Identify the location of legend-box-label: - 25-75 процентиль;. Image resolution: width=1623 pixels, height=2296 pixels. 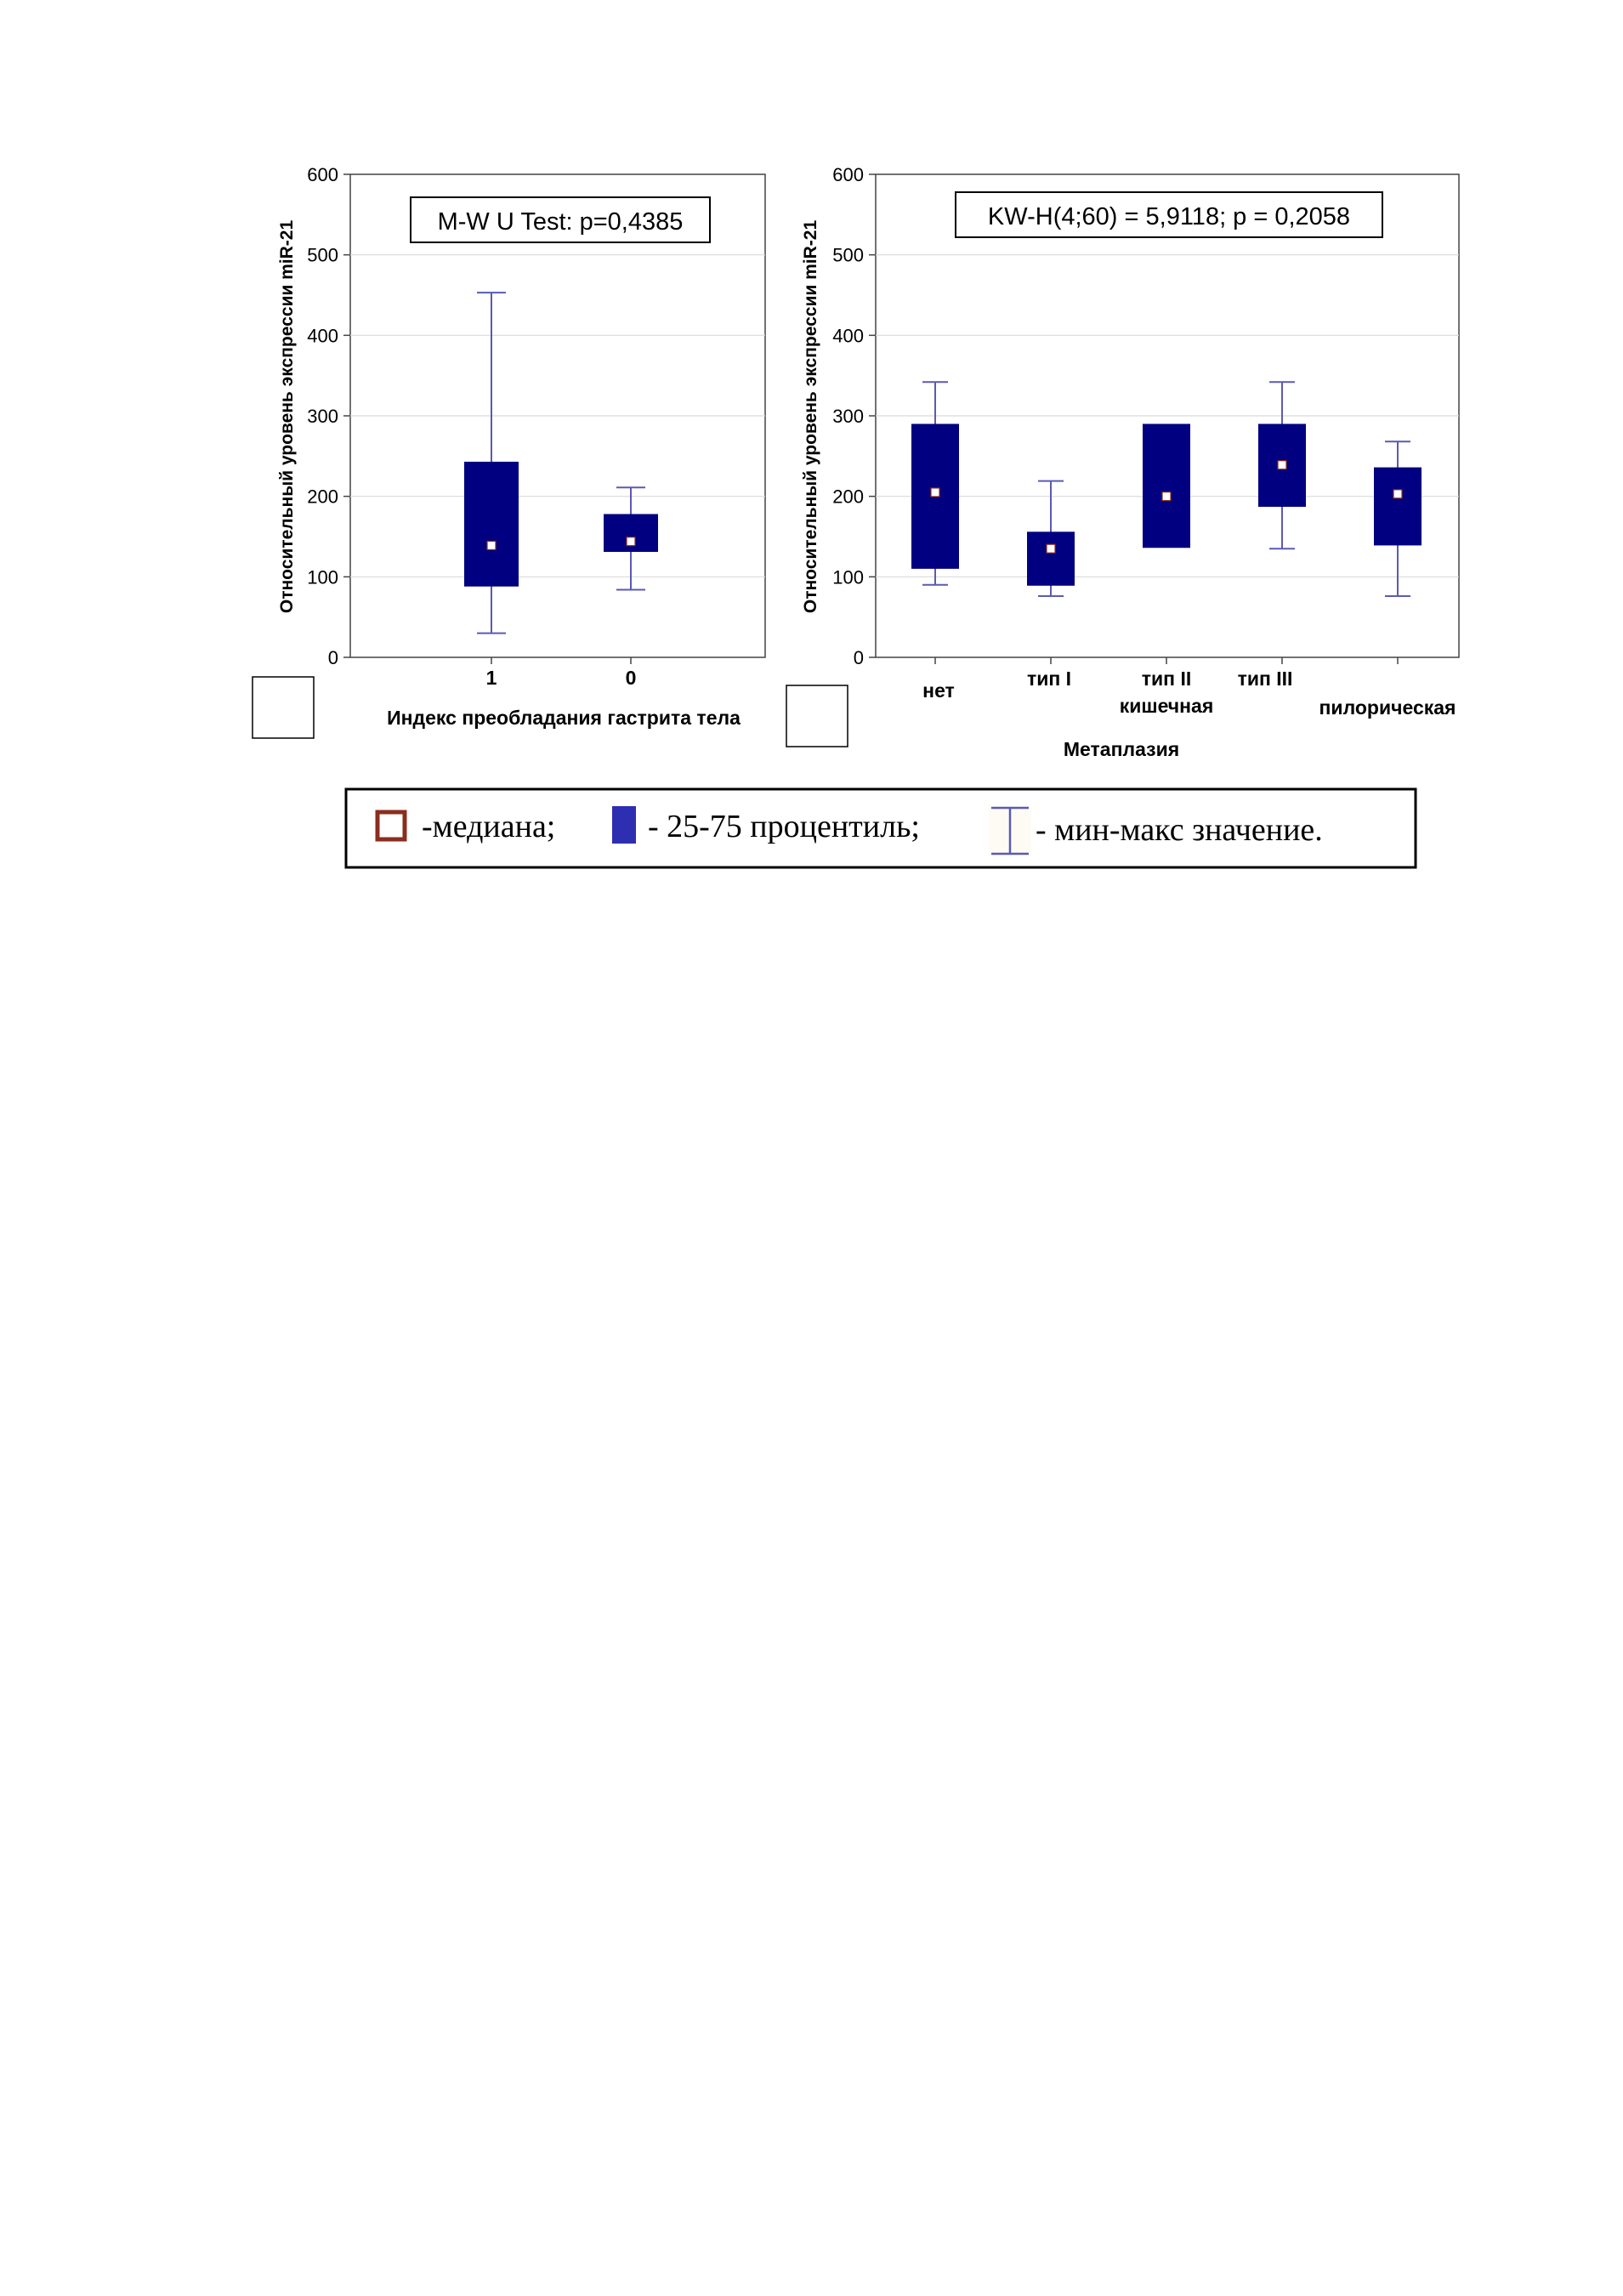
(784, 826).